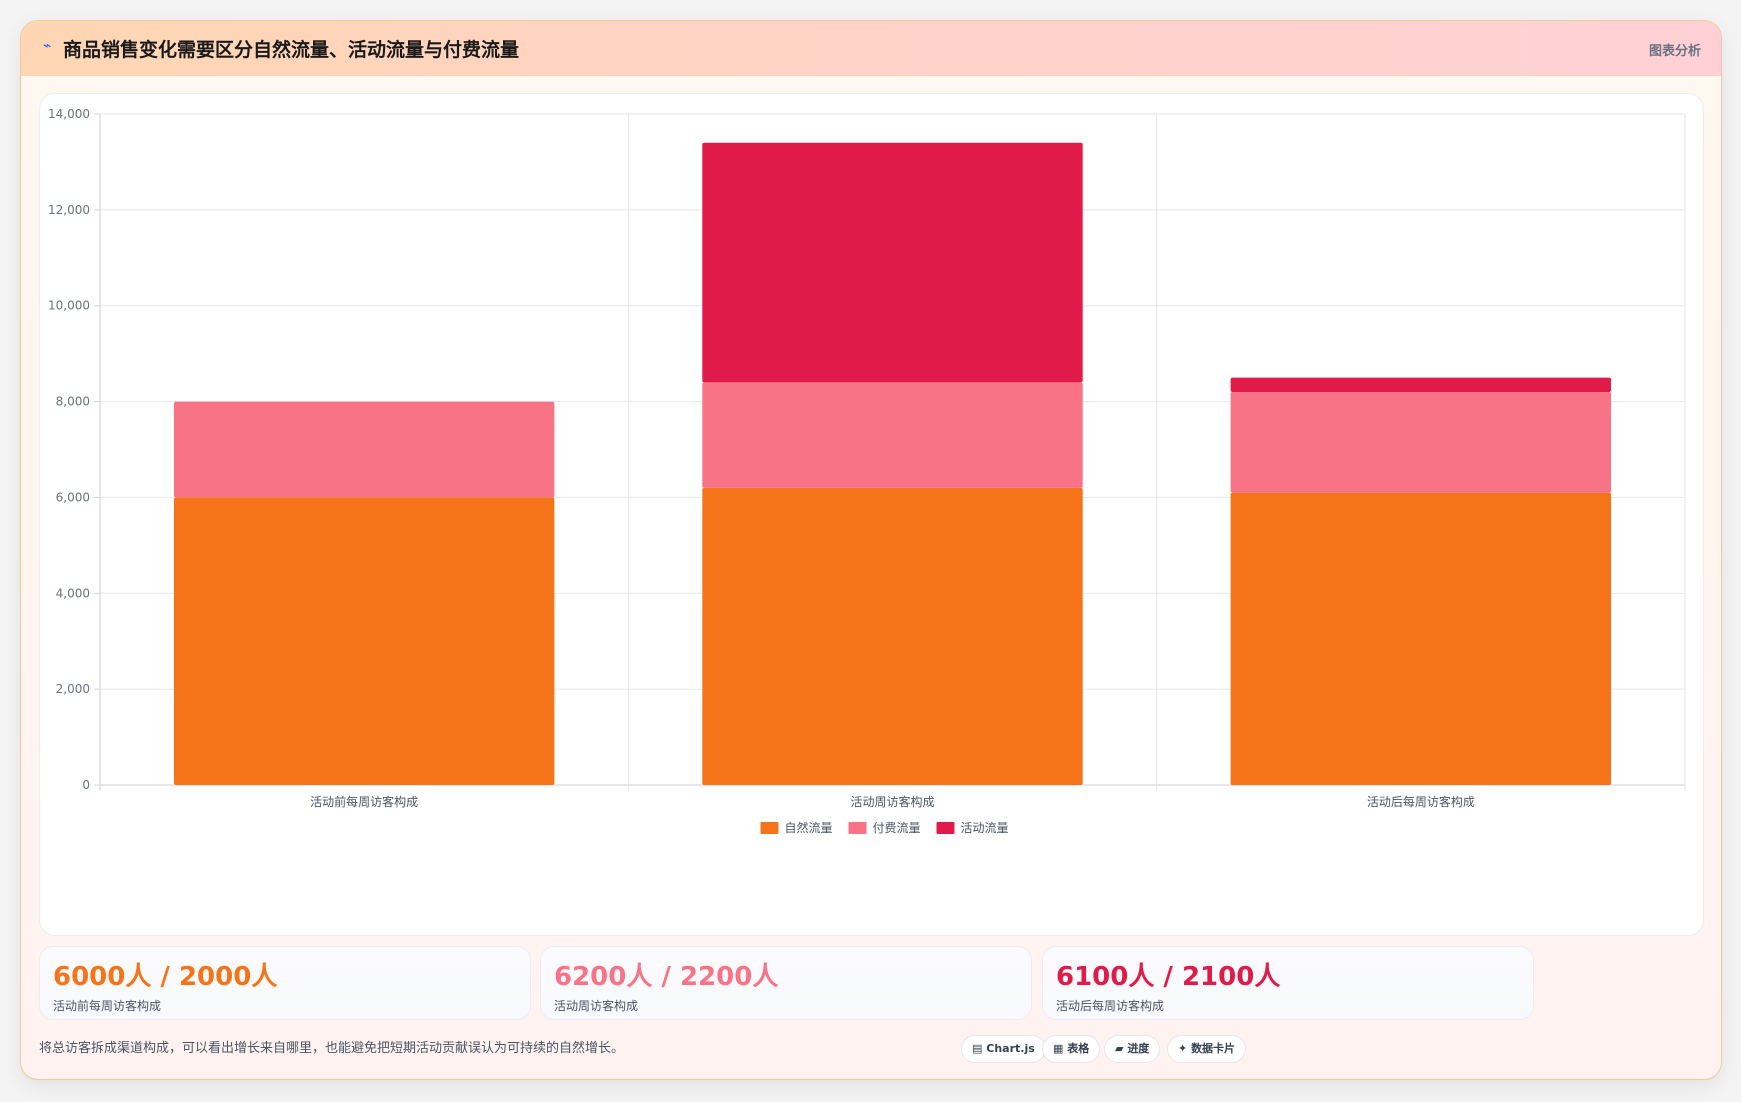 Image resolution: width=1741 pixels, height=1102 pixels. Describe the element at coordinates (1119, 1048) in the screenshot. I see `progress-icon: ▰` at that location.